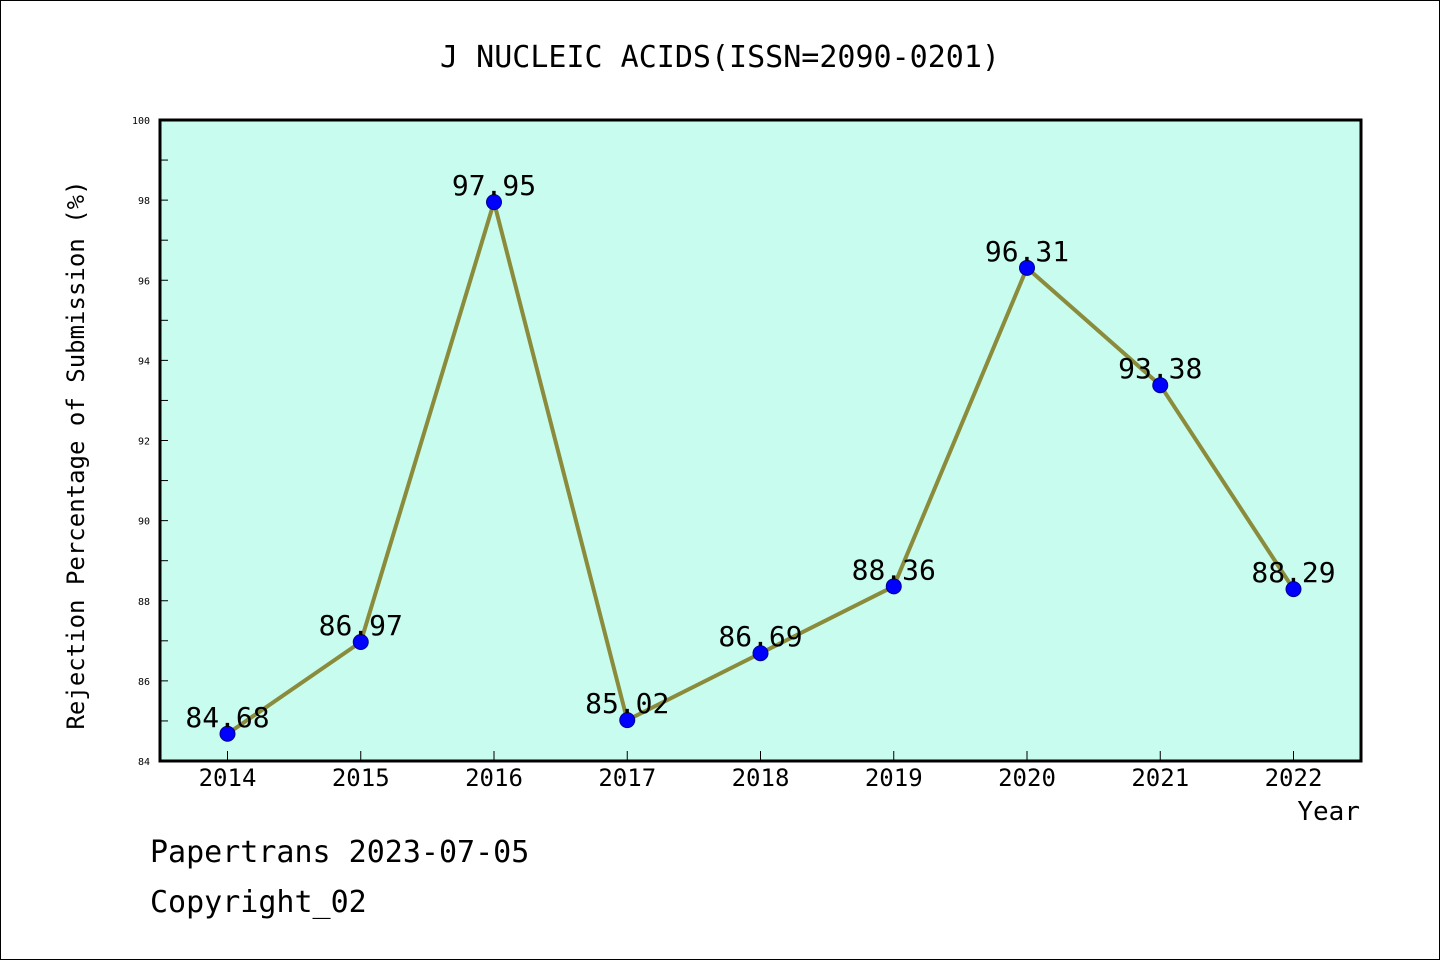 The width and height of the screenshot is (1440, 960). What do you see at coordinates (761, 778) in the screenshot?
I see `x-tick-label: 2018` at bounding box center [761, 778].